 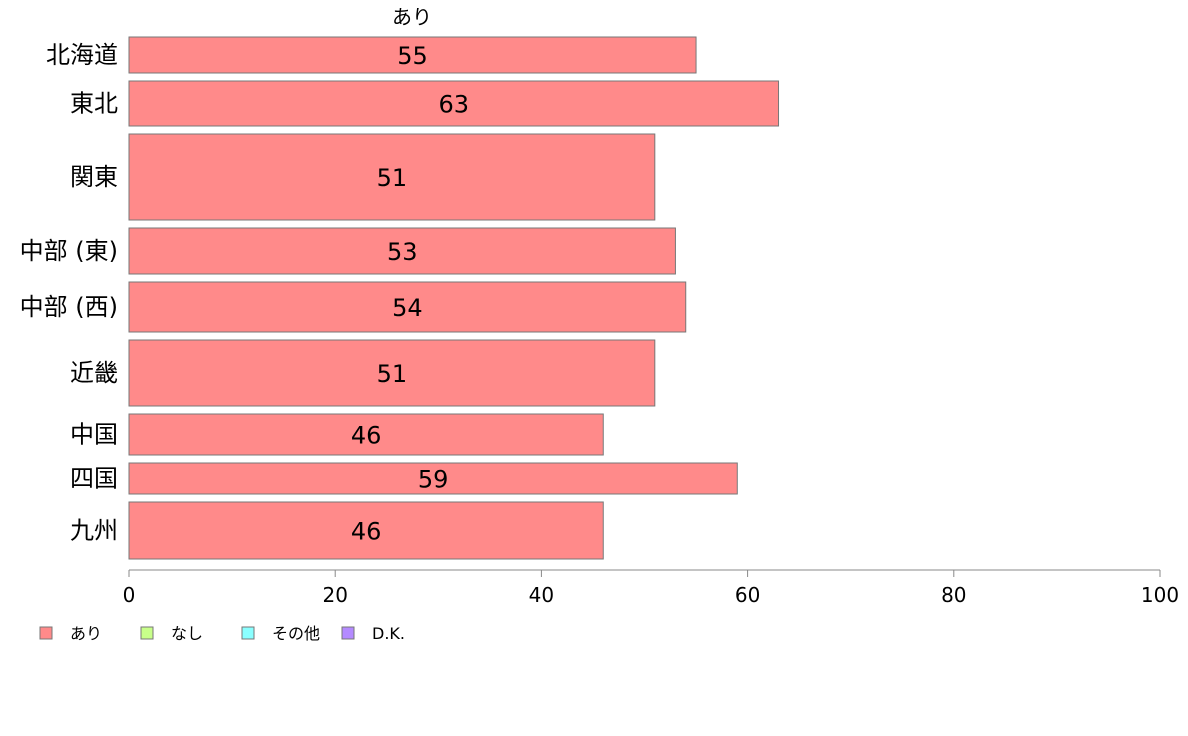 I want to click on value-label: 53, so click(x=402, y=252).